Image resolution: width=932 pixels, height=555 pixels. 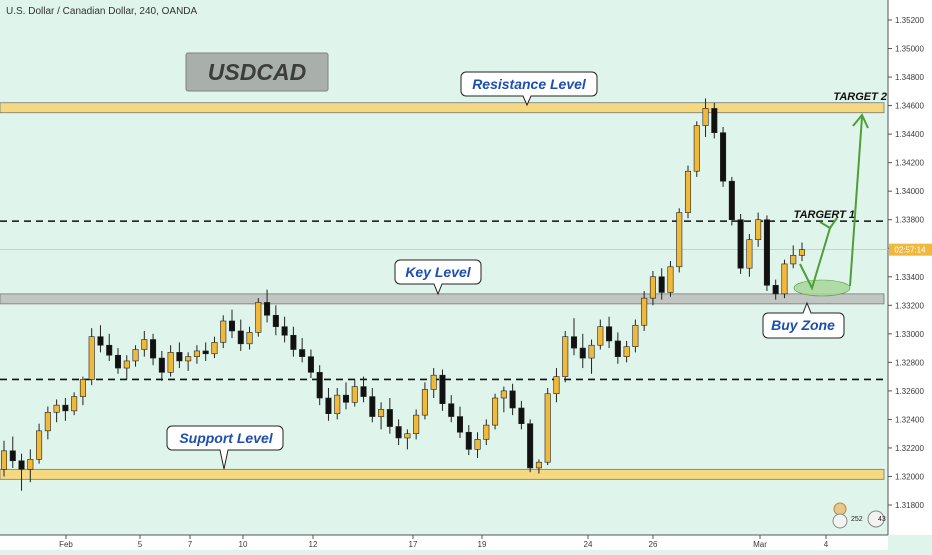 I want to click on price-tick-label: 1.32600, so click(x=909, y=391).